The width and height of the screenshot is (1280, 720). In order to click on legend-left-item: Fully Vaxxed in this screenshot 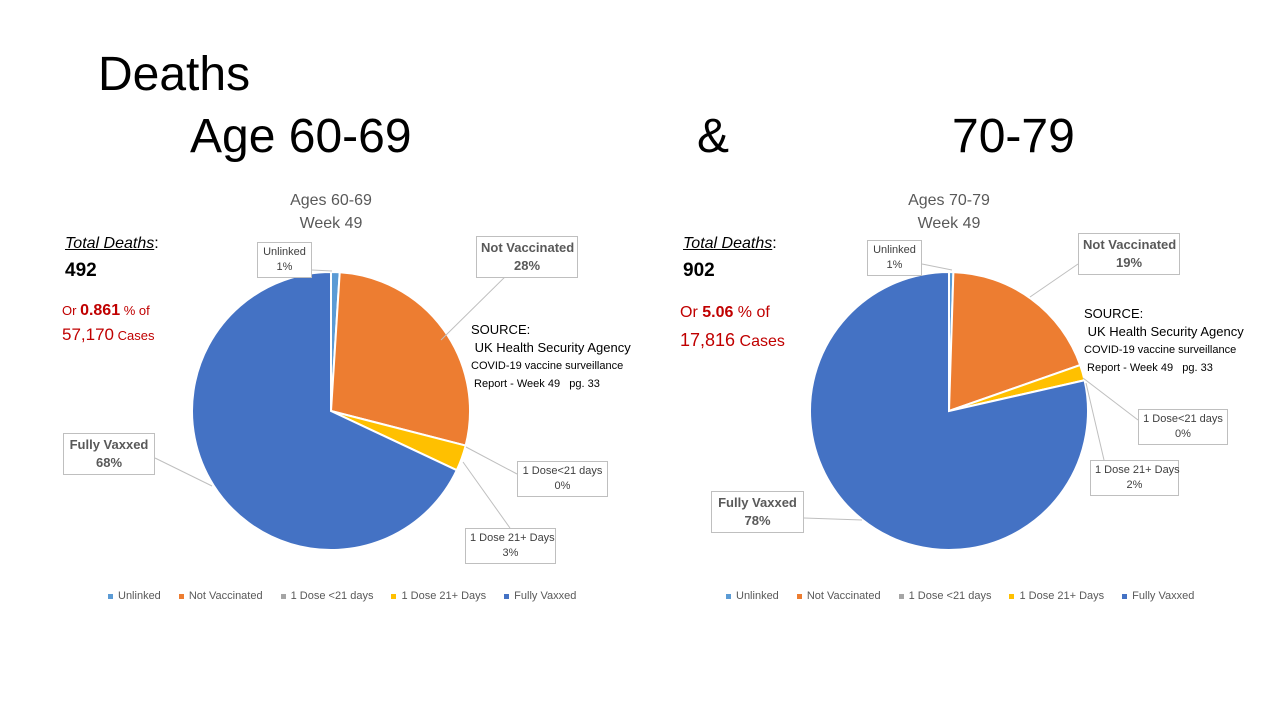, I will do `click(540, 596)`.